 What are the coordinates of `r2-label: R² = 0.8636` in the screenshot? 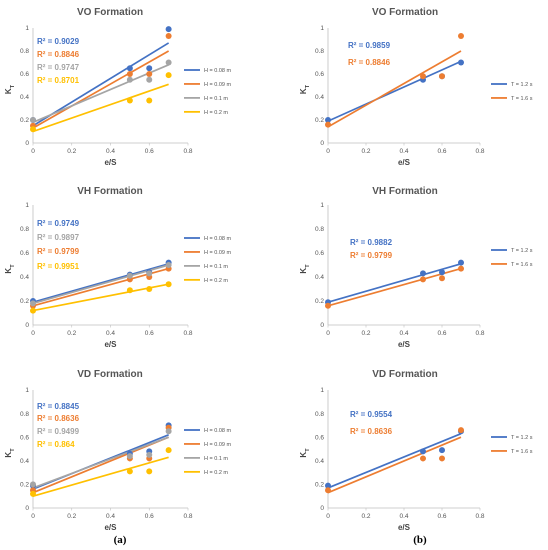 It's located at (58, 418).